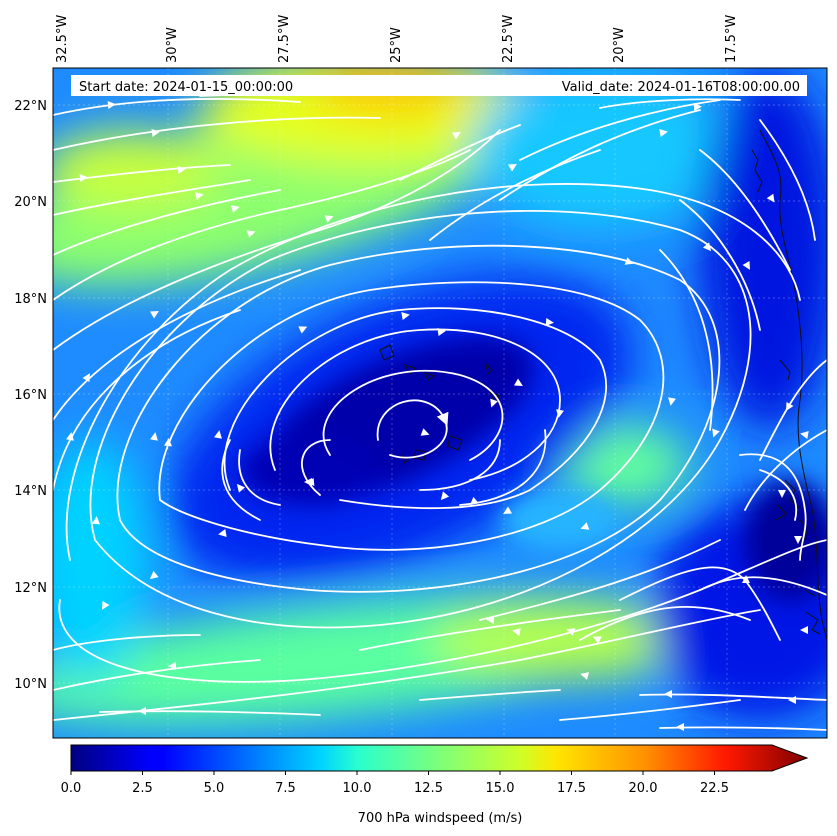 This screenshot has height=836, width=837. I want to click on lat-tick: 12°N, so click(30, 588).